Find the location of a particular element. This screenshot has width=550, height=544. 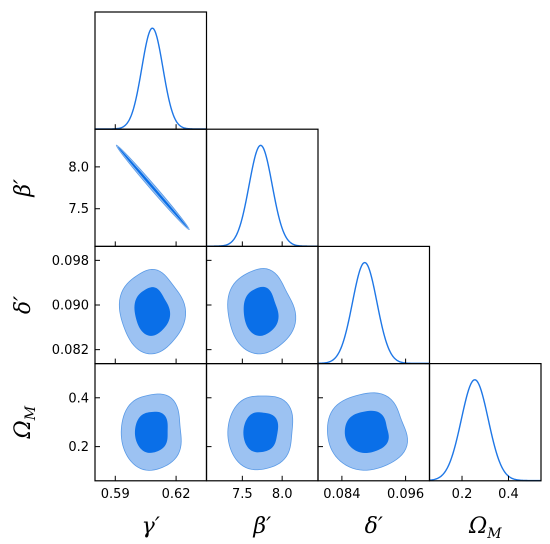

contour-68-delta-omega is located at coordinates (366, 432).